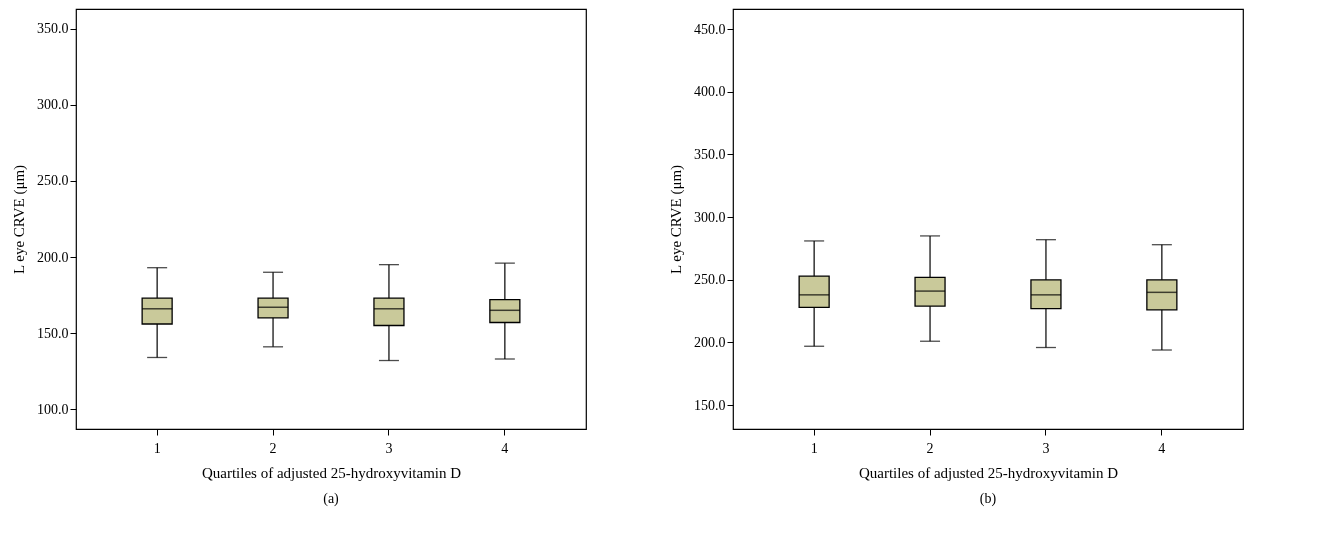 Image resolution: width=1330 pixels, height=548 pixels. Describe the element at coordinates (331, 499) in the screenshot. I see `text: (a)` at that location.